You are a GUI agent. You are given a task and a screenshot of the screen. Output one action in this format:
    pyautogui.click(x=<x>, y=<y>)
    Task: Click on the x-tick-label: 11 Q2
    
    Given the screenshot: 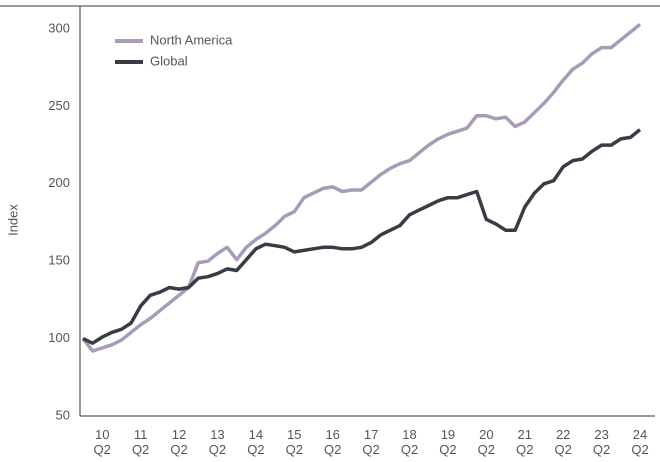 What is the action you would take?
    pyautogui.click(x=140, y=442)
    